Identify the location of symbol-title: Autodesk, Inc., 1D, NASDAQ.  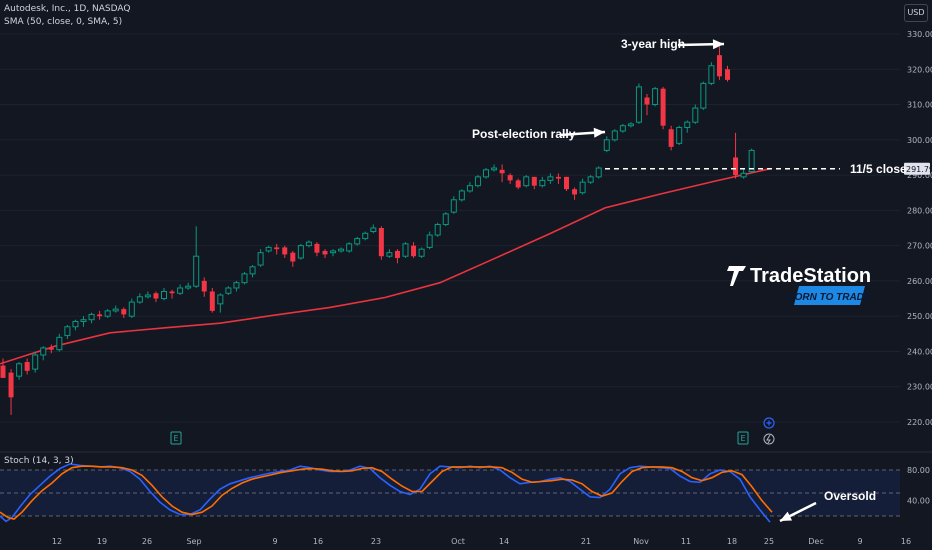
(67, 9).